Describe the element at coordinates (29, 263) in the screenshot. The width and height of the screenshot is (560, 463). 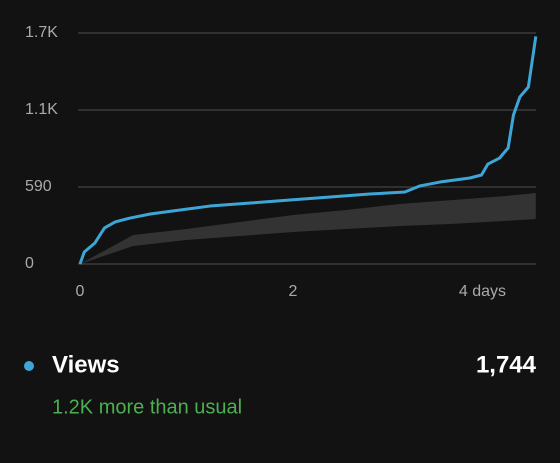
I see `y-tick-label: 0` at that location.